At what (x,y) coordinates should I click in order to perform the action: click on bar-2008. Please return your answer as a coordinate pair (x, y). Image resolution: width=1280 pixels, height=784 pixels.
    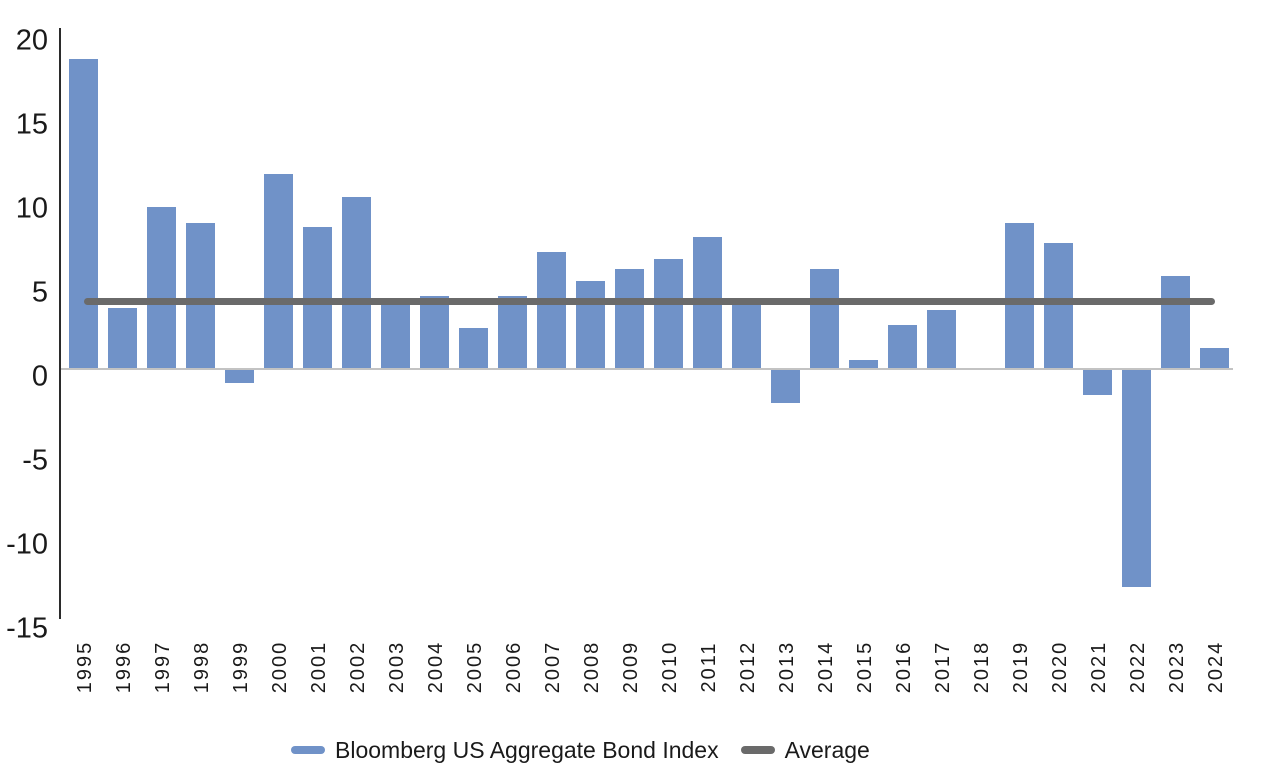
    Looking at the image, I should click on (590, 325).